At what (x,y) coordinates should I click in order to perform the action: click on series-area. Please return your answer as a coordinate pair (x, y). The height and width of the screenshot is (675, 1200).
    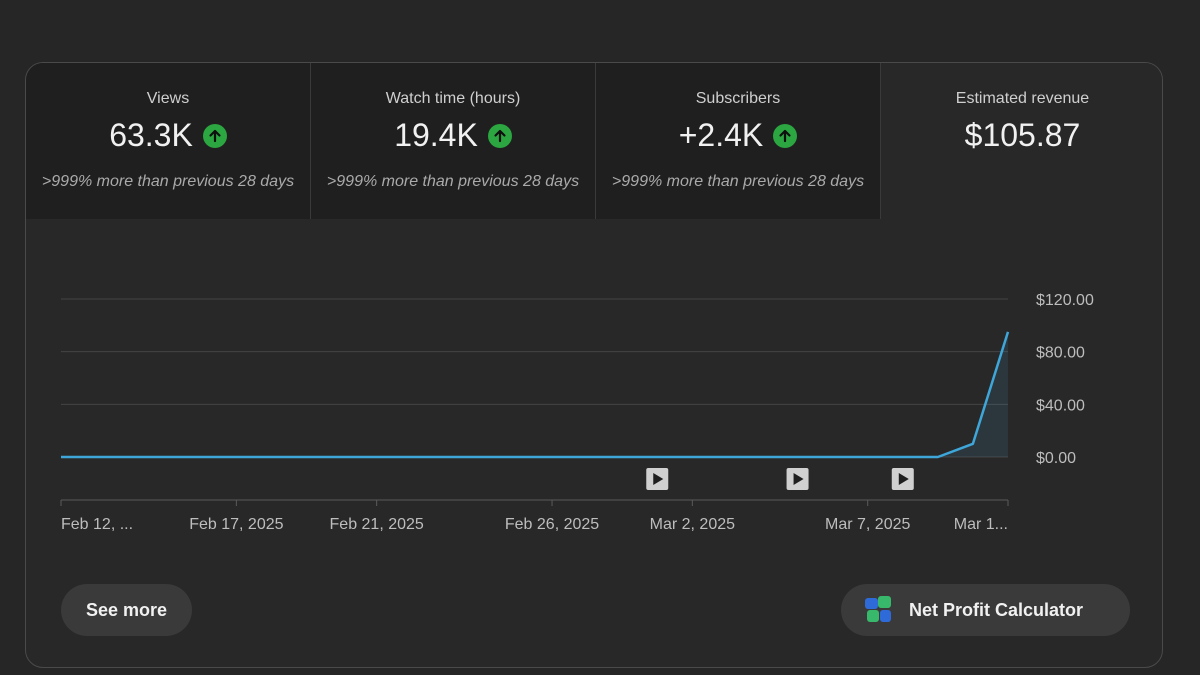
    Looking at the image, I should click on (534, 394).